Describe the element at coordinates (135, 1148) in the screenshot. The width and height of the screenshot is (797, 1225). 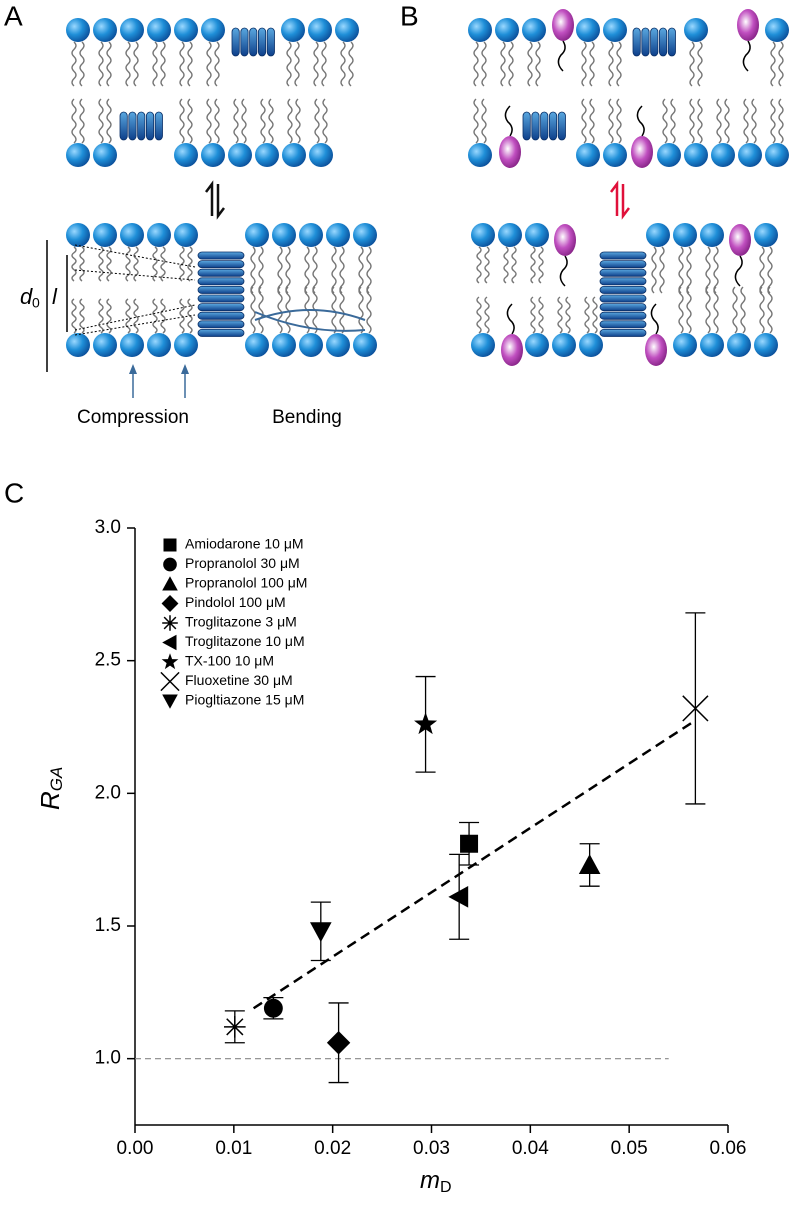
I see `x-tick-label: 0.00` at that location.